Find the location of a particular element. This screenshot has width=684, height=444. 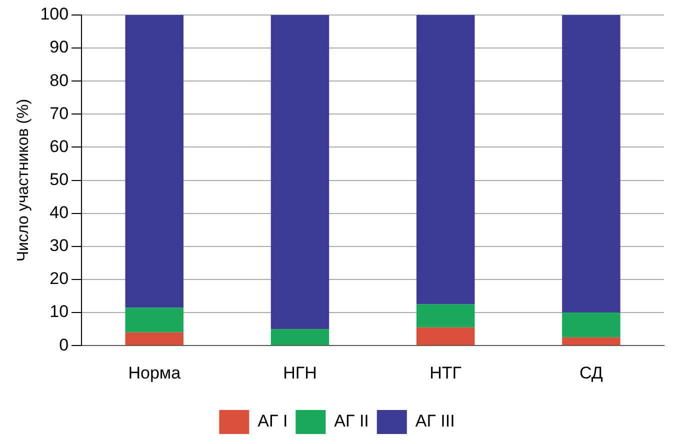

x-tick-label: НТГ is located at coordinates (446, 372).